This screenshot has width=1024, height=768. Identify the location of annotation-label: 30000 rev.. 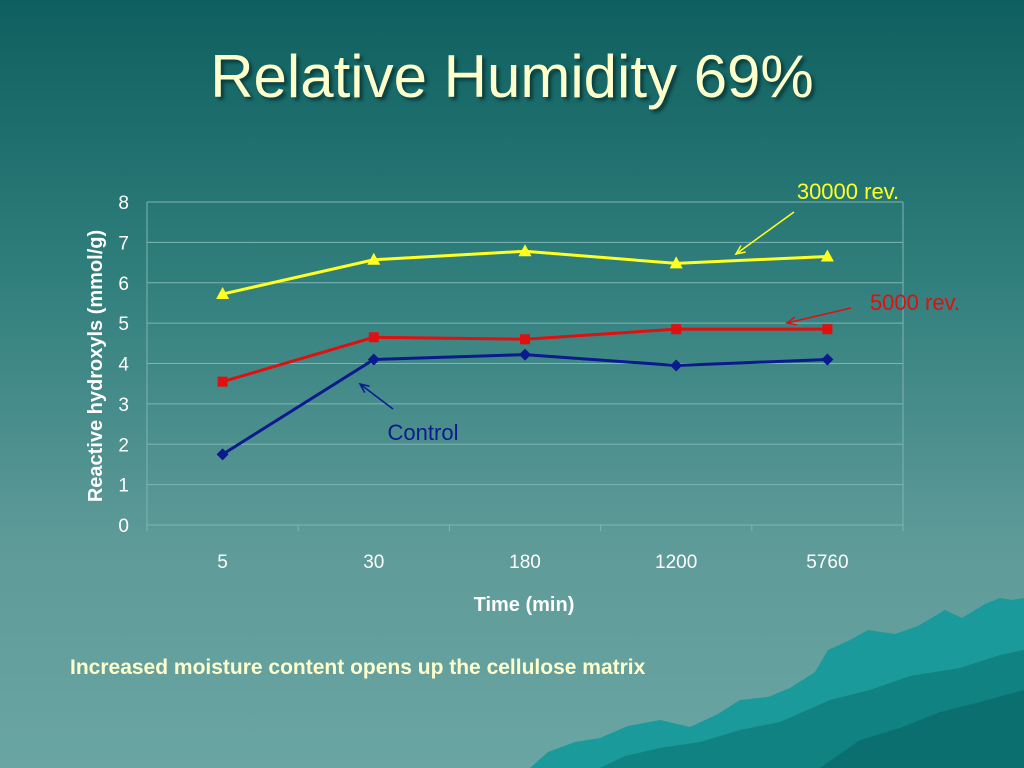
(848, 191).